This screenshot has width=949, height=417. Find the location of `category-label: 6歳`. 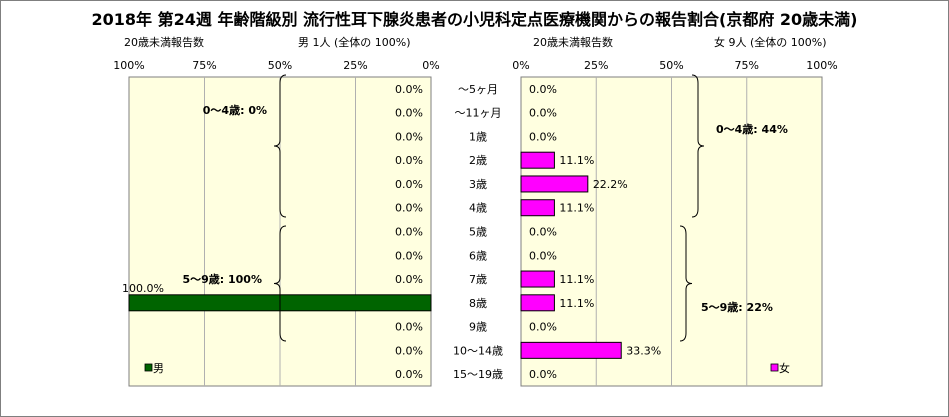

category-label: 6歳 is located at coordinates (478, 255).